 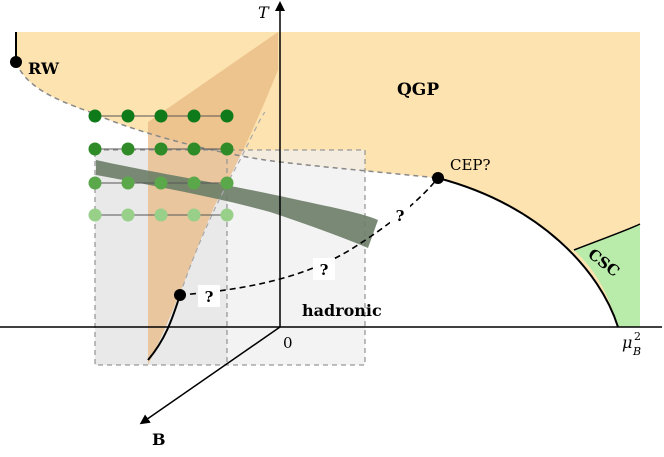 I want to click on origin-label: 0, so click(x=288, y=343).